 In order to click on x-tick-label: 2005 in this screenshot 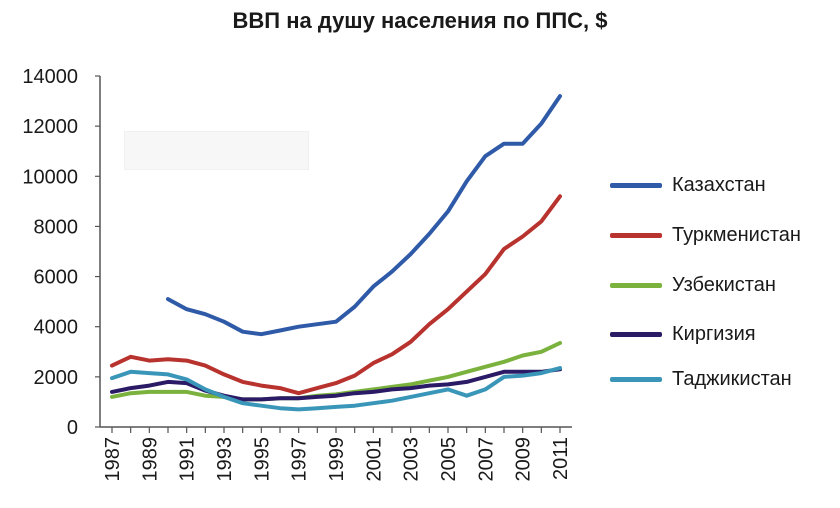, I will do `click(449, 459)`.